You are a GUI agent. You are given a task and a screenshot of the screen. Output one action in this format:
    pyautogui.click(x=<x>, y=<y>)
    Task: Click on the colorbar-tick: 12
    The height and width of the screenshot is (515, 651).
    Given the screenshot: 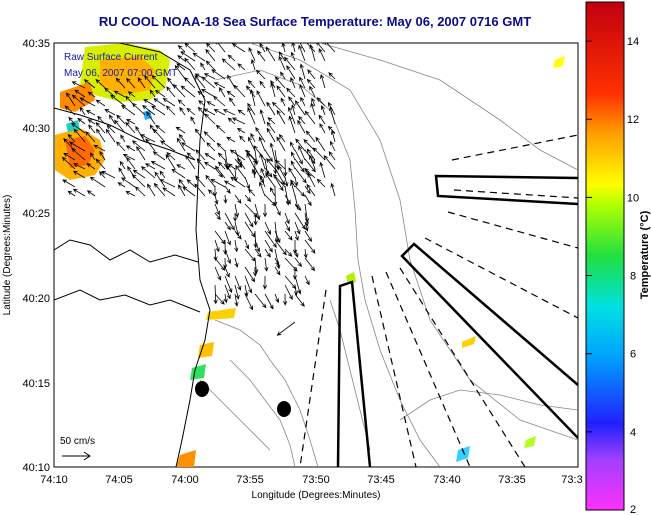 What is the action you would take?
    pyautogui.click(x=633, y=120)
    